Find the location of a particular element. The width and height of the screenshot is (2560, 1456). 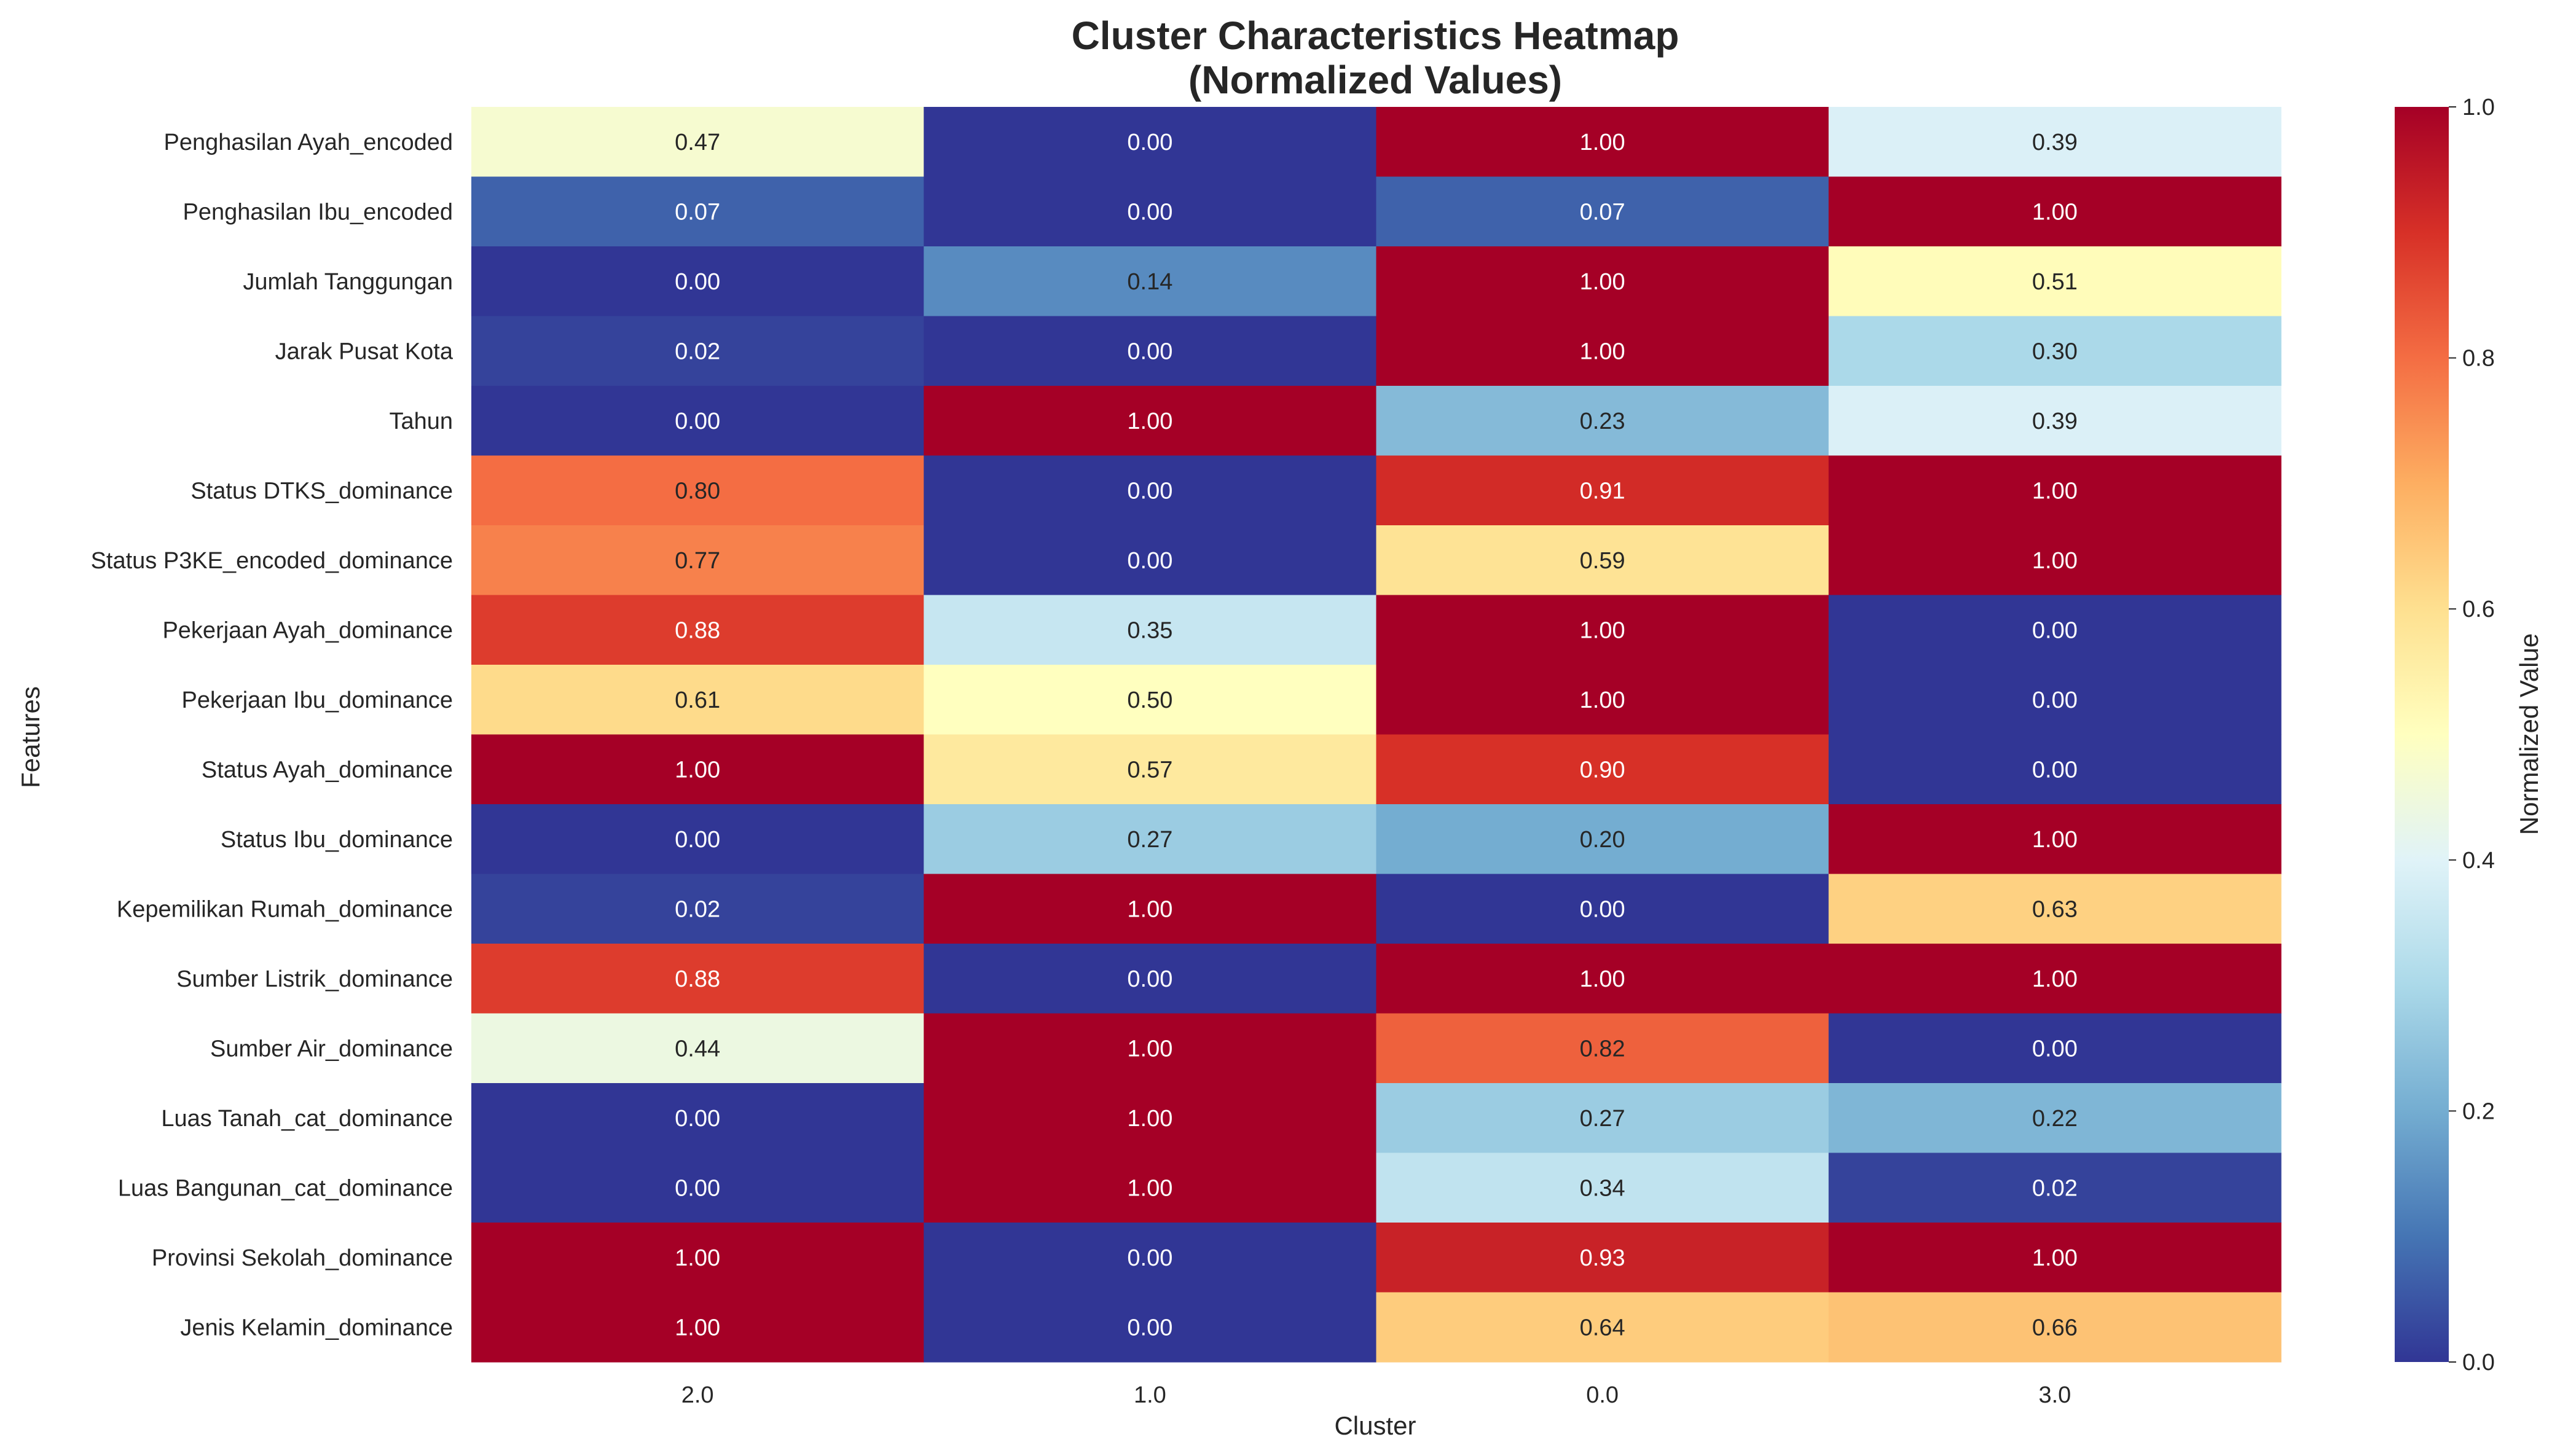

cell-value-label: 0.50 is located at coordinates (1149, 700).